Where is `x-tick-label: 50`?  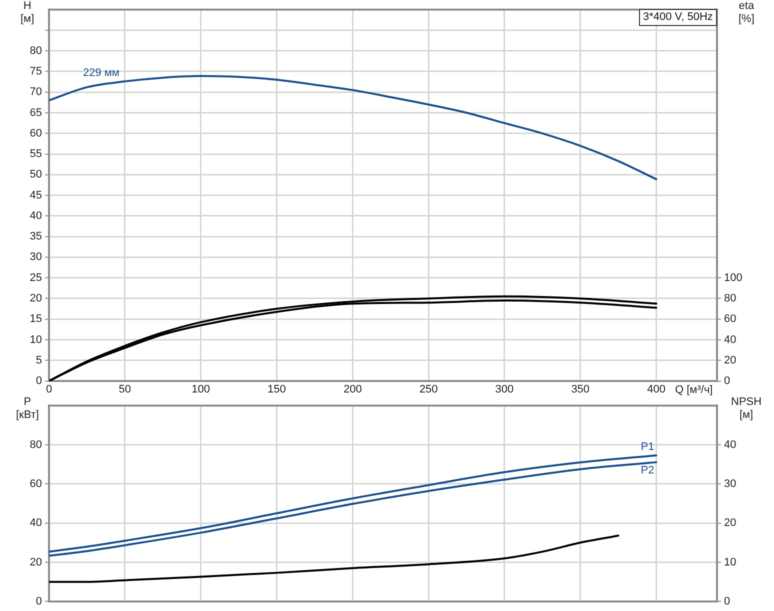 x-tick-label: 50 is located at coordinates (125, 390).